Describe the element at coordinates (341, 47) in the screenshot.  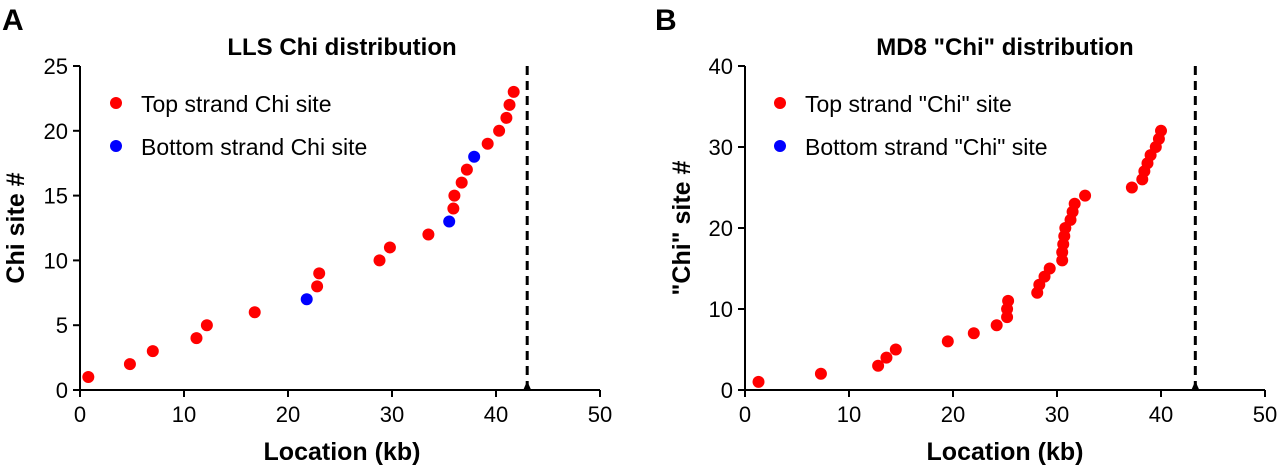
I see `chart-title: LLS Chi distribution` at that location.